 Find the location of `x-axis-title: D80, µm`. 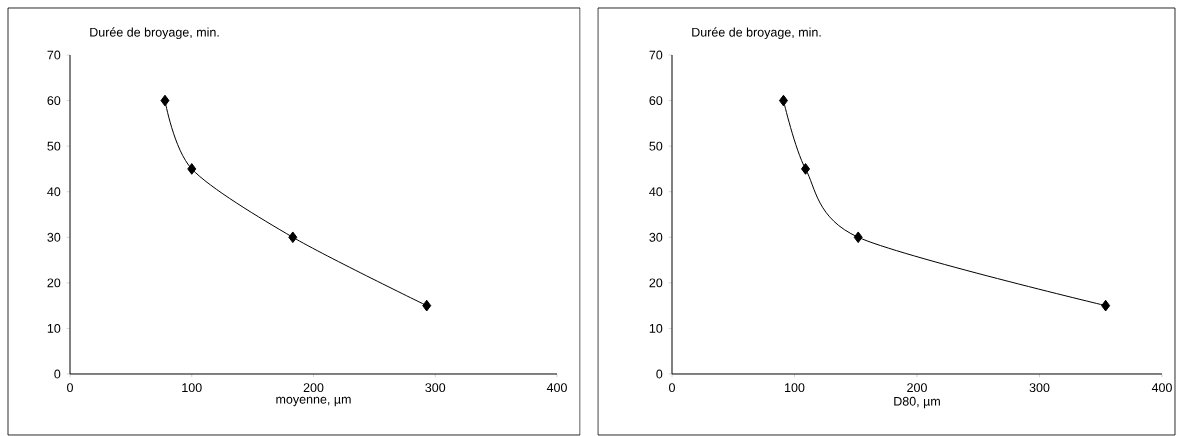

x-axis-title: D80, µm is located at coordinates (917, 402).